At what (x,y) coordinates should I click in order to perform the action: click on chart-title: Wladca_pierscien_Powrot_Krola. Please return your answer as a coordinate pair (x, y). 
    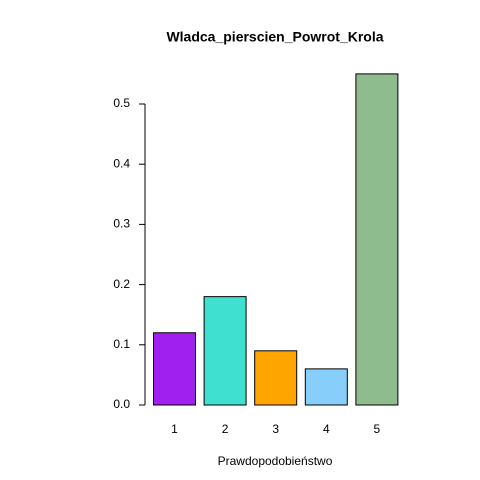
    Looking at the image, I should click on (274, 37).